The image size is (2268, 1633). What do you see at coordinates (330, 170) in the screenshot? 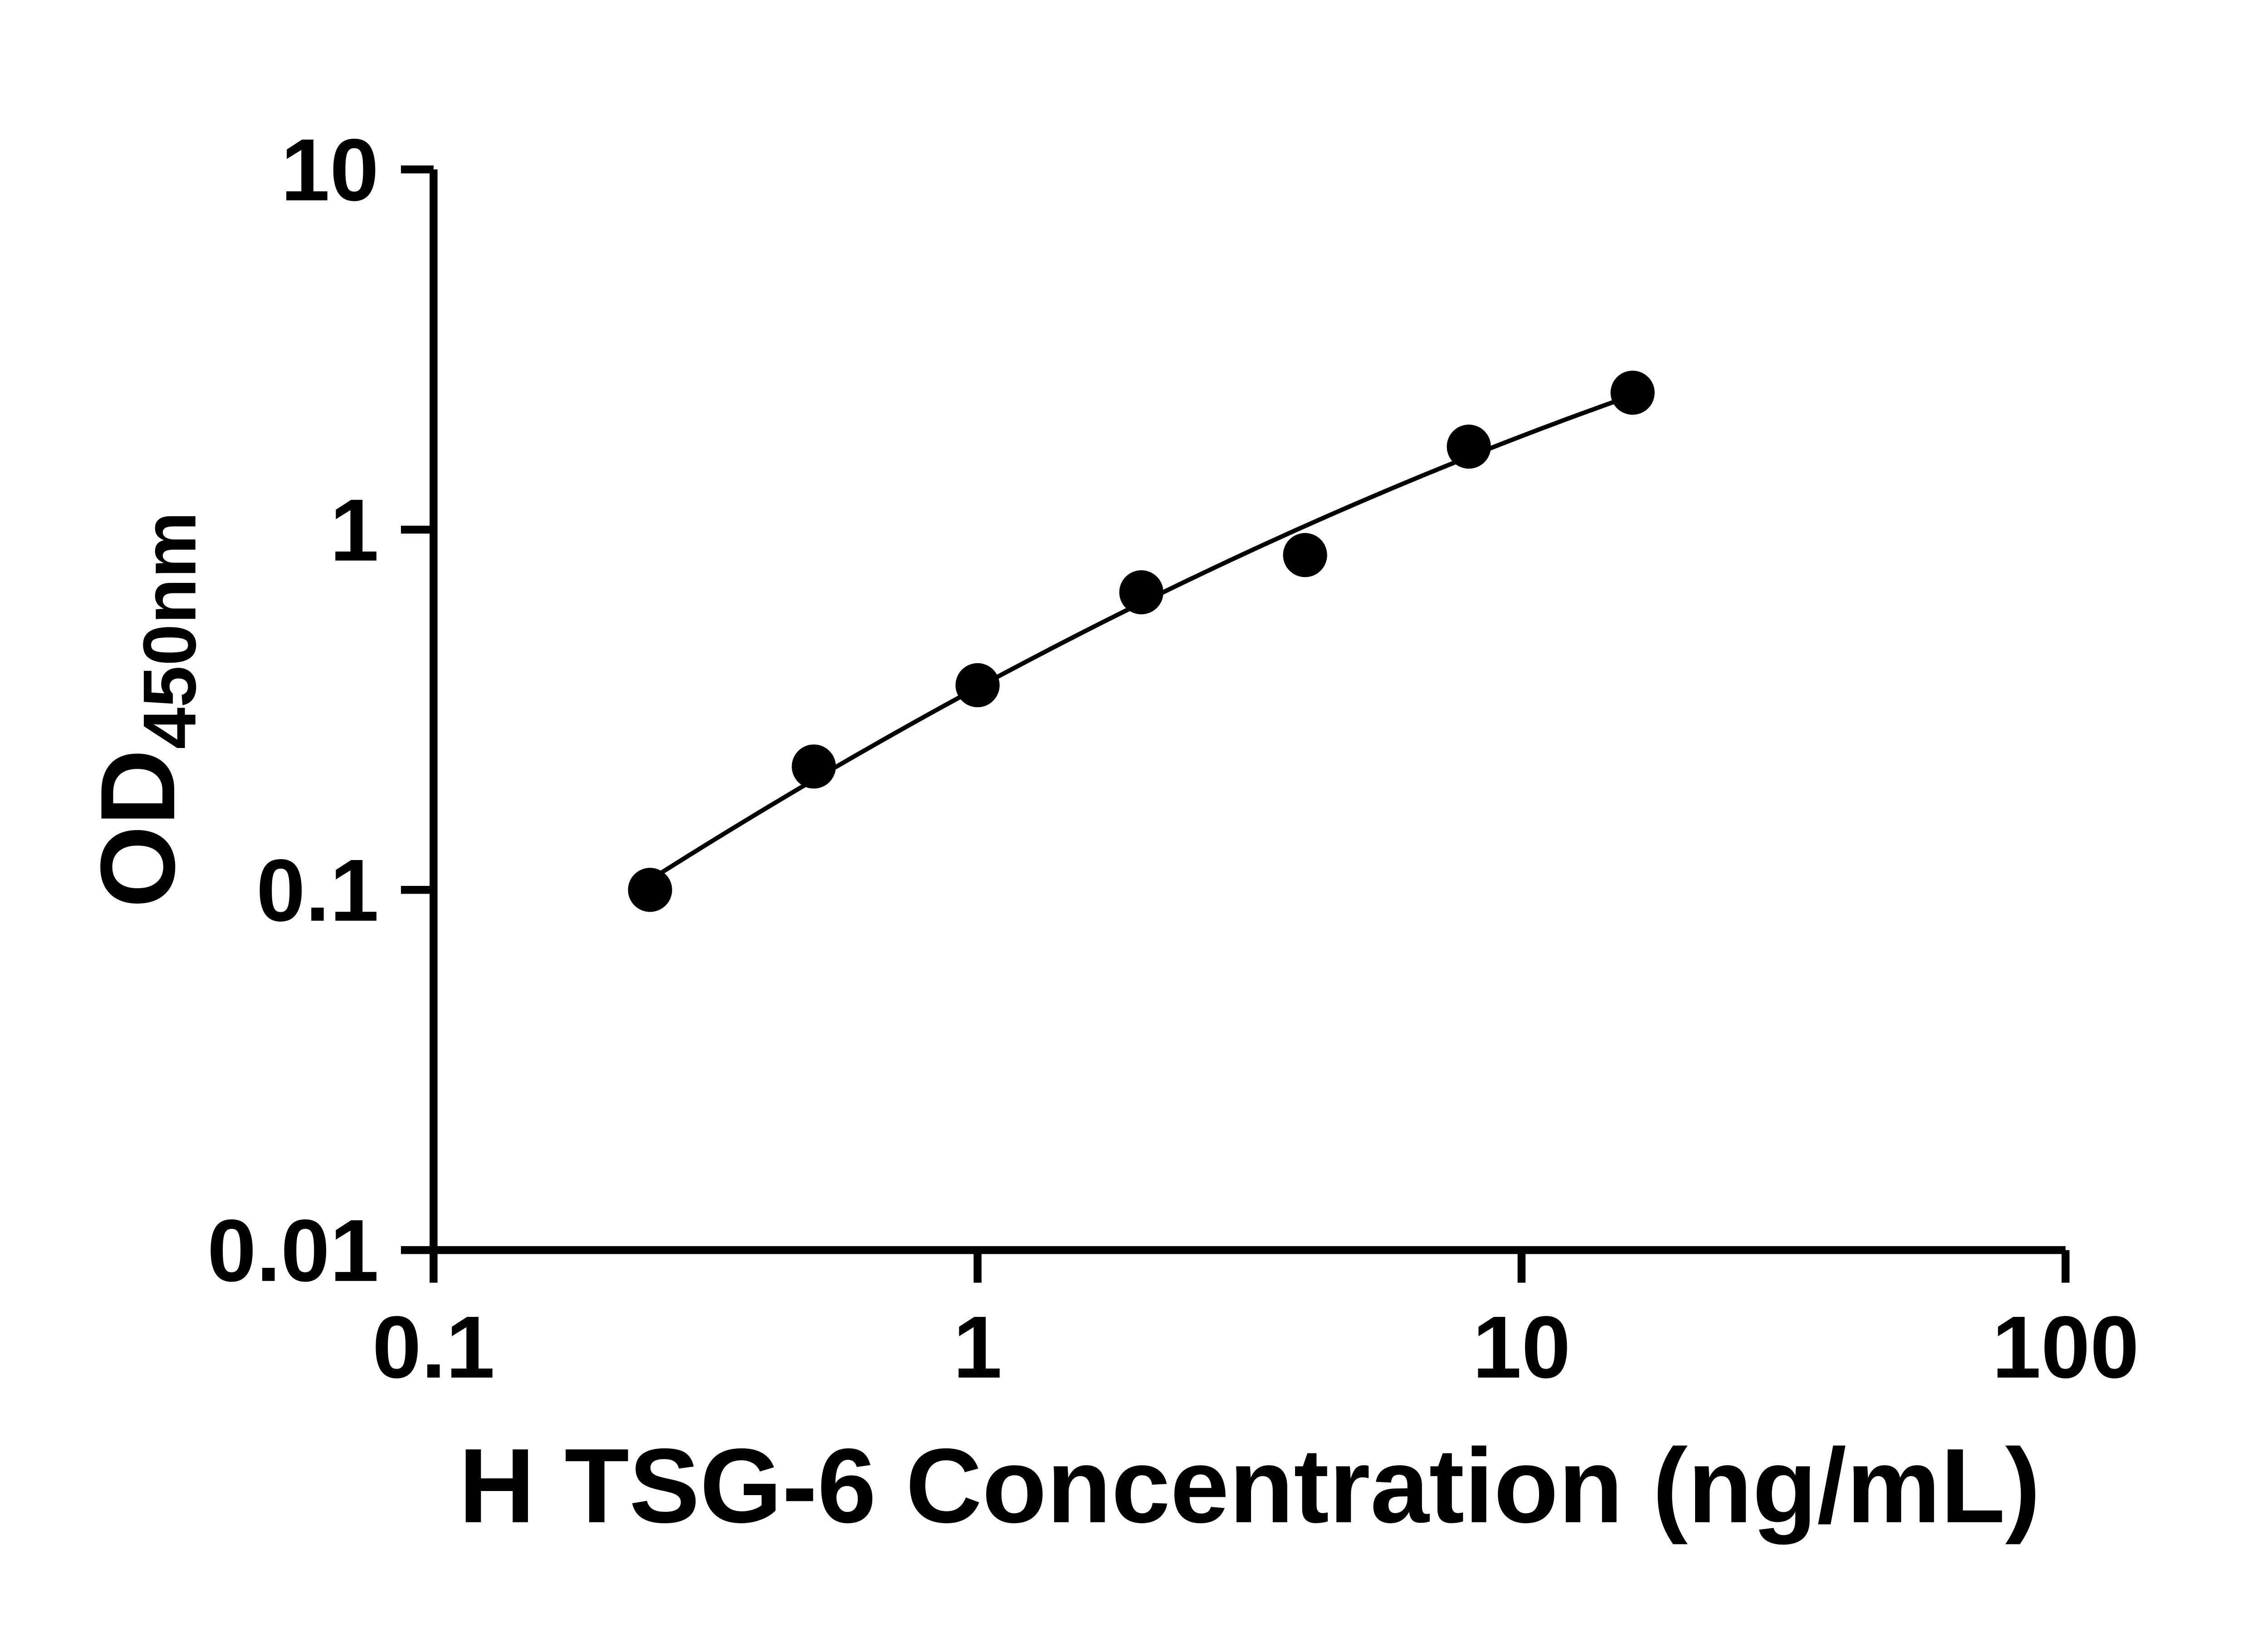
I see `y-axis-tick-label: 10` at bounding box center [330, 170].